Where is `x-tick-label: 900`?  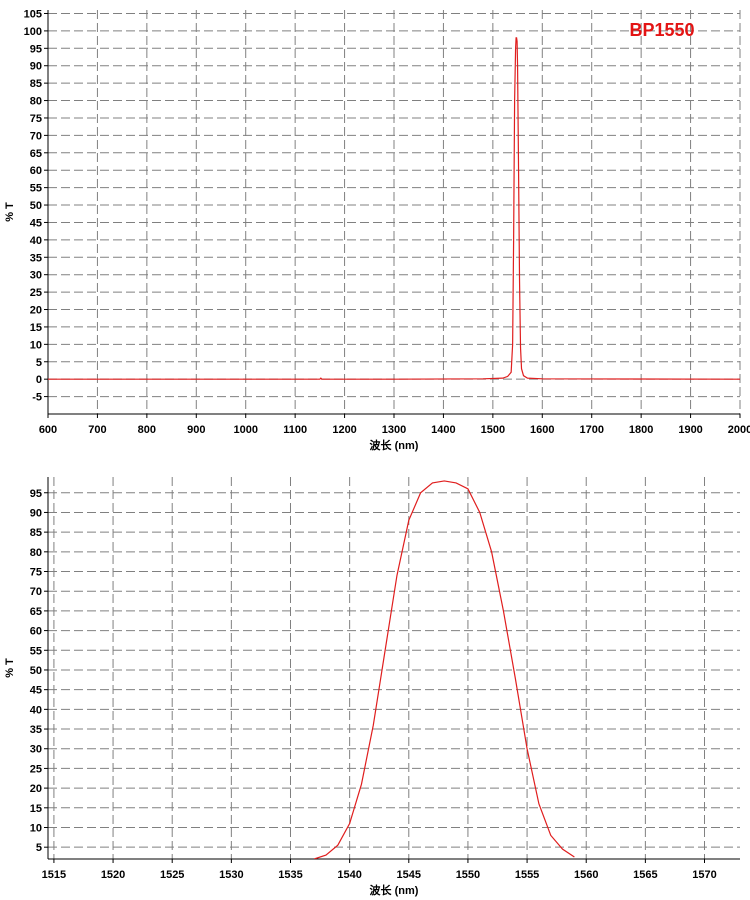
x-tick-label: 900 is located at coordinates (196, 430).